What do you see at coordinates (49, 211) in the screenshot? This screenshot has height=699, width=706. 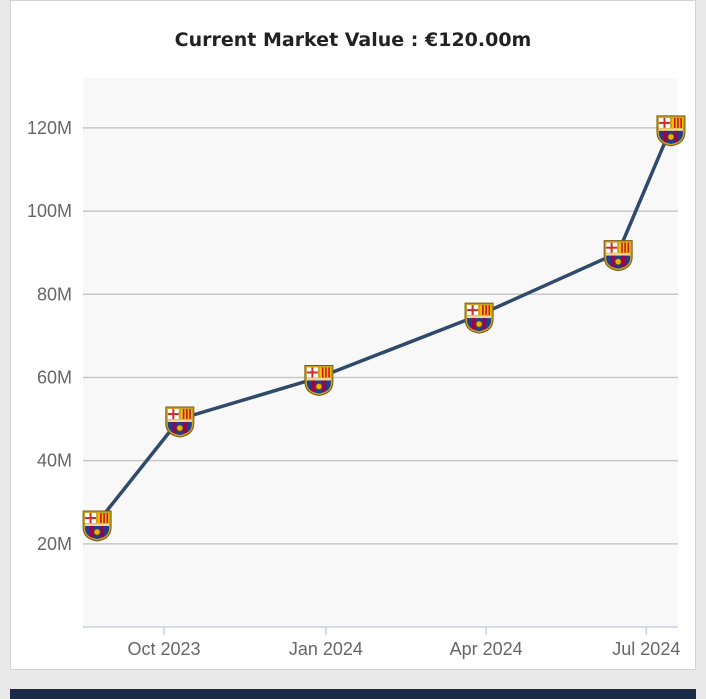 I see `y-tick-label: 100M` at bounding box center [49, 211].